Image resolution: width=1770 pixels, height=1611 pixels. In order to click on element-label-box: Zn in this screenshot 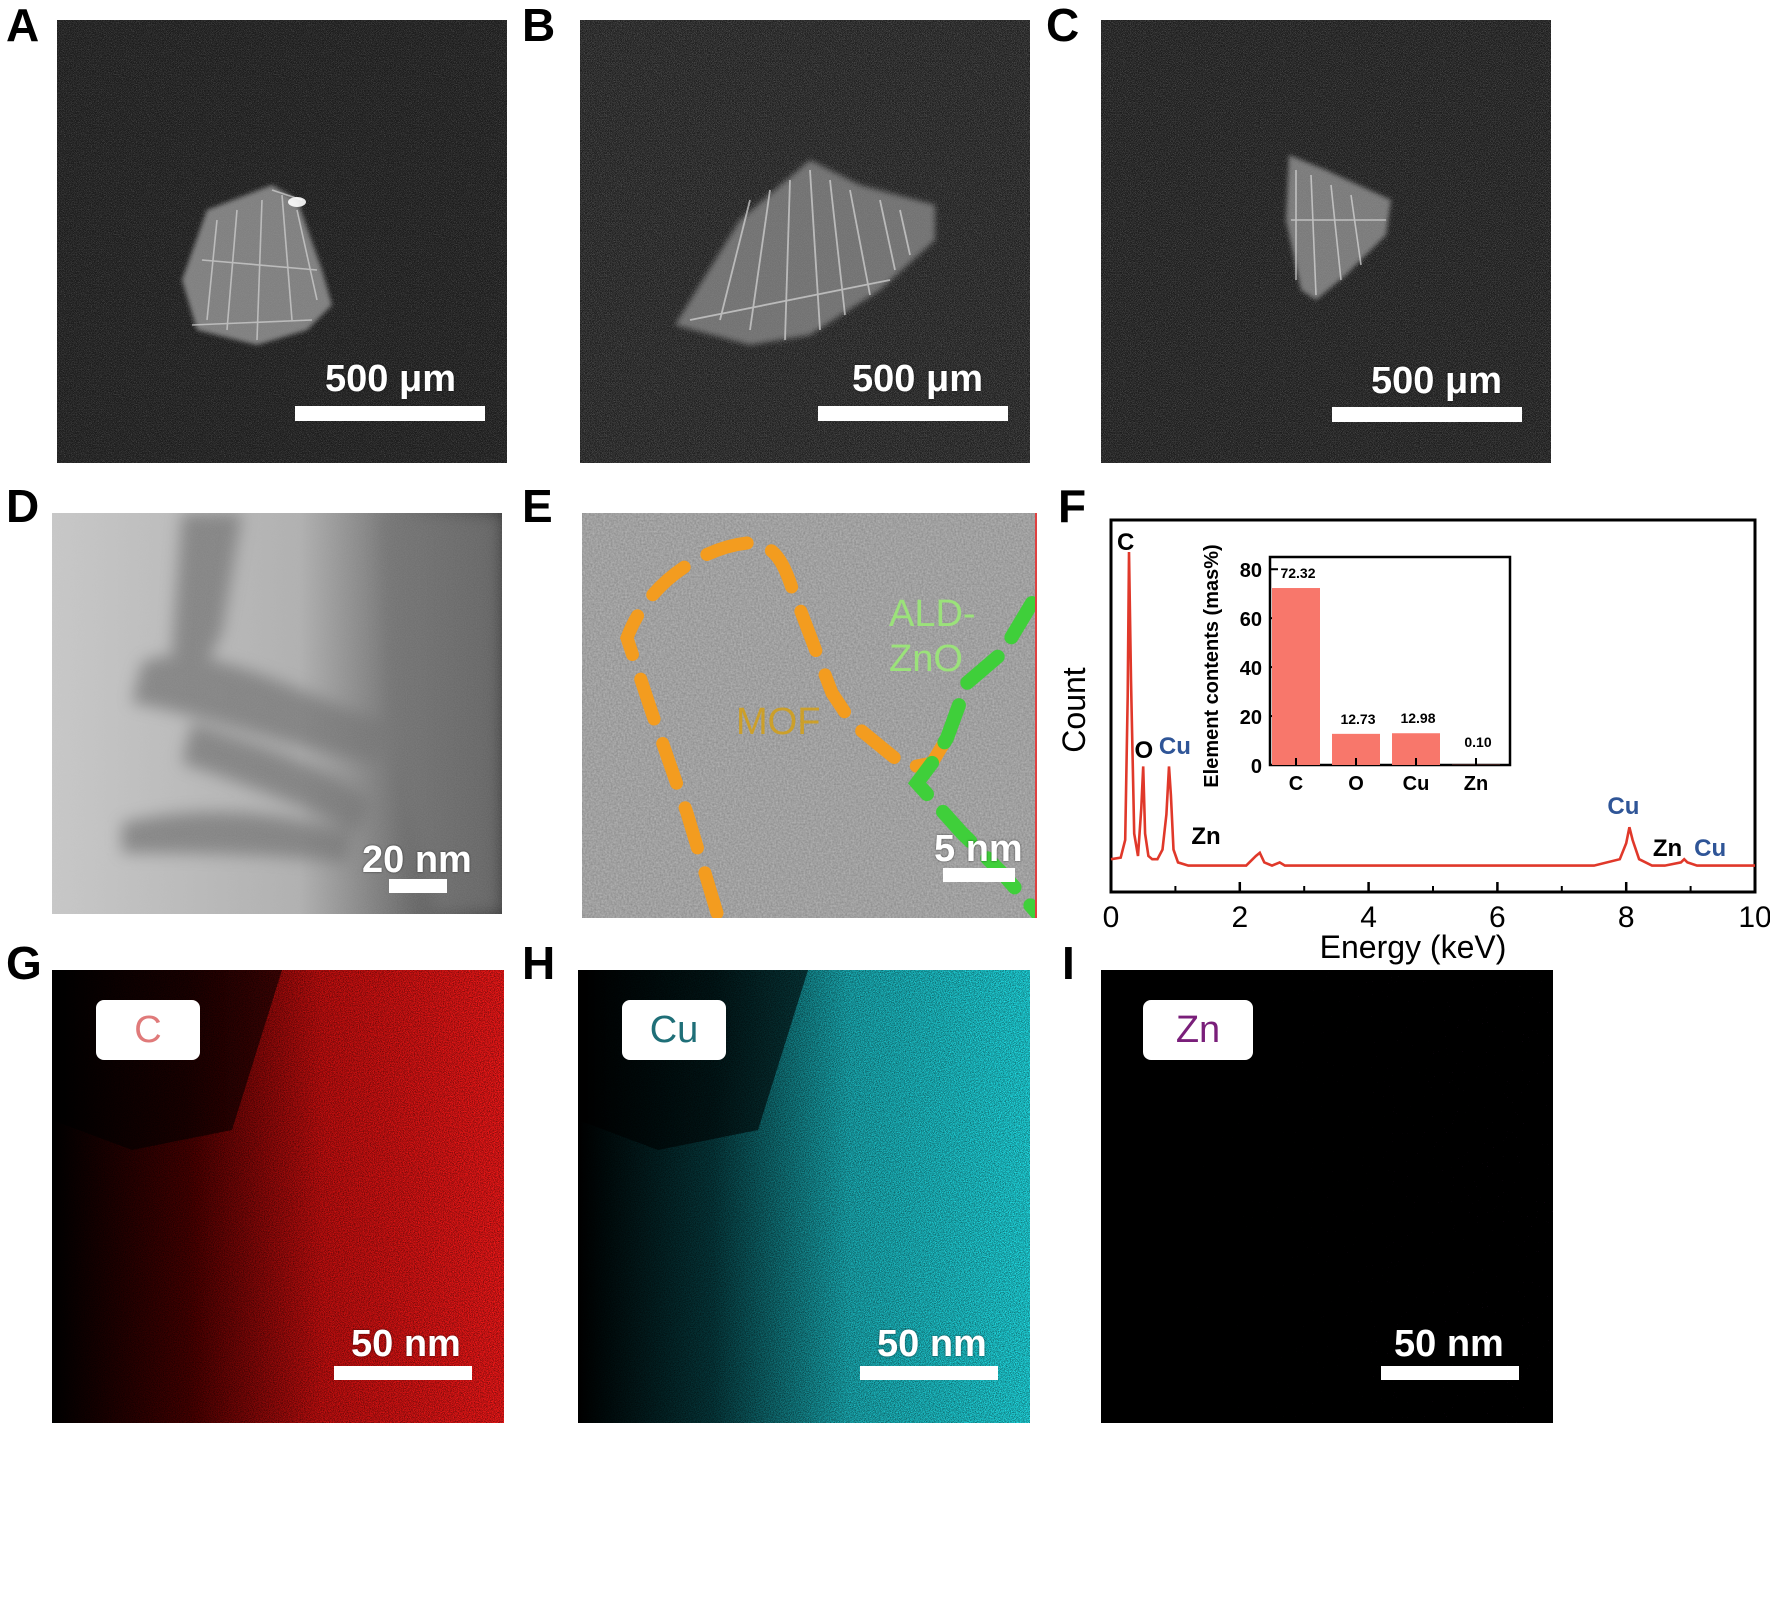, I will do `click(1198, 1030)`.